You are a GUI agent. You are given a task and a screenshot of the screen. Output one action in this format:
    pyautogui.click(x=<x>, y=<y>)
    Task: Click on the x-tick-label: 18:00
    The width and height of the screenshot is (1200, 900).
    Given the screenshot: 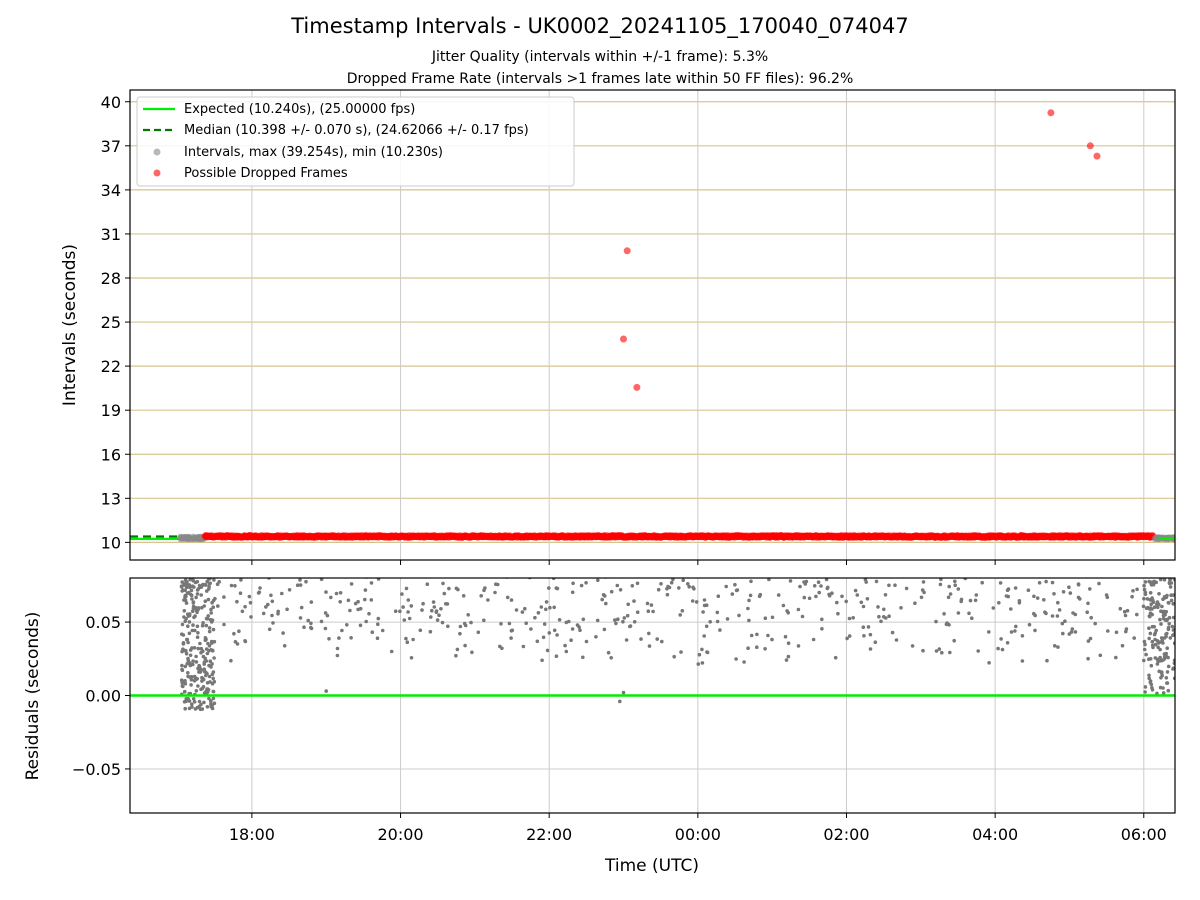 What is the action you would take?
    pyautogui.click(x=252, y=834)
    